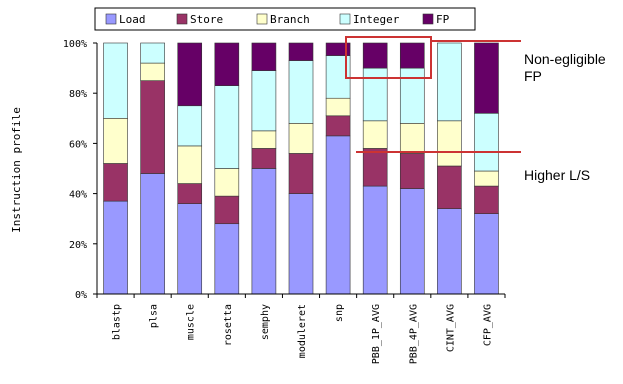 This screenshot has height=384, width=623. I want to click on y-tick-label: 20%, so click(78, 245).